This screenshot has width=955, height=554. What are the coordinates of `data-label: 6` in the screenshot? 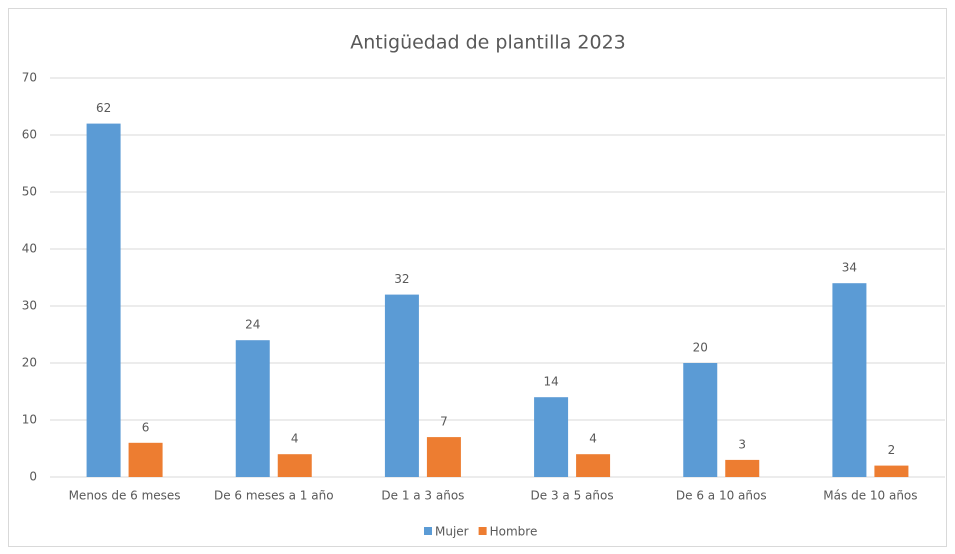 It's located at (146, 427).